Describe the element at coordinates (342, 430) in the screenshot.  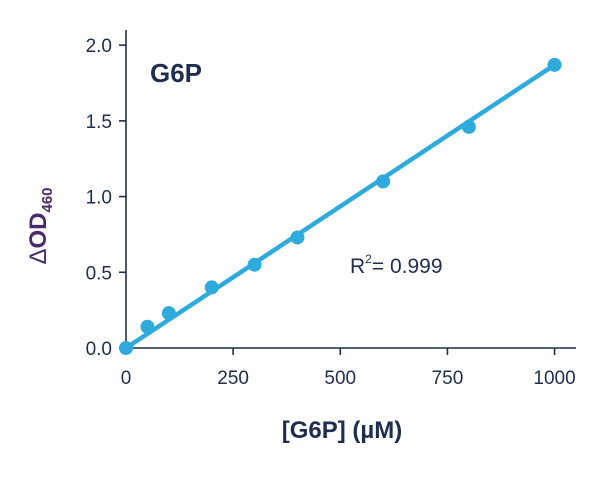
I see `x-axis-label: [G6P] (µM)` at that location.